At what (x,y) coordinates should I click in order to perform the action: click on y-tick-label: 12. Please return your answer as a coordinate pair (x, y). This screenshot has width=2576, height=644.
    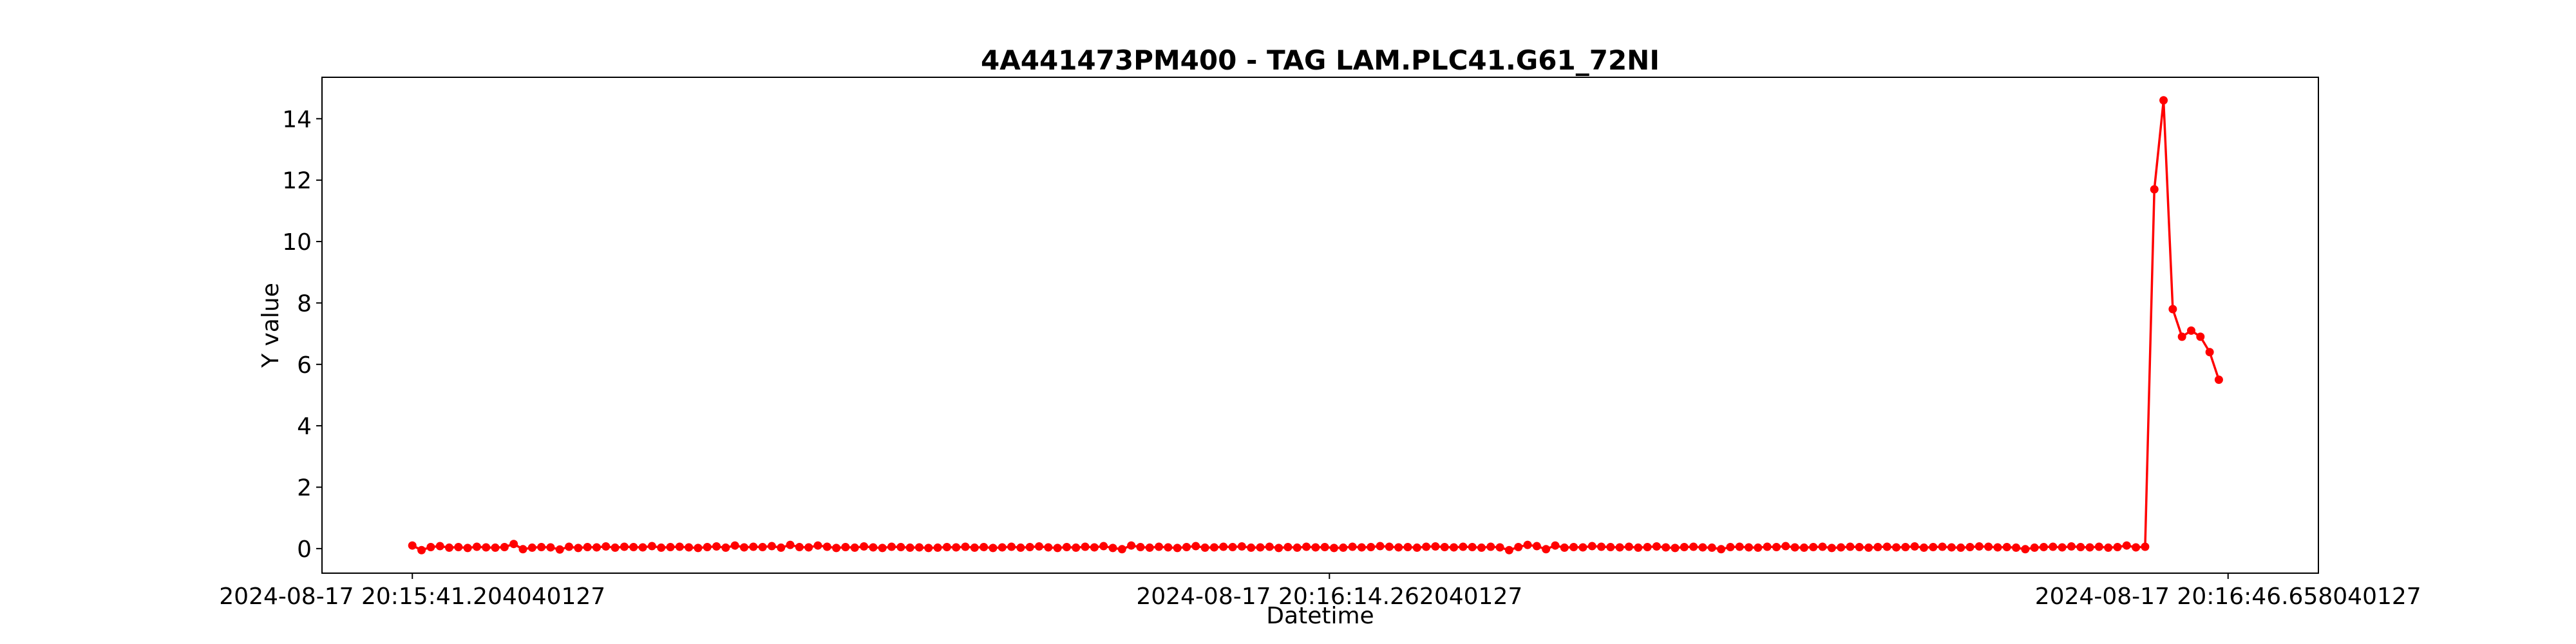
    Looking at the image, I should click on (297, 181).